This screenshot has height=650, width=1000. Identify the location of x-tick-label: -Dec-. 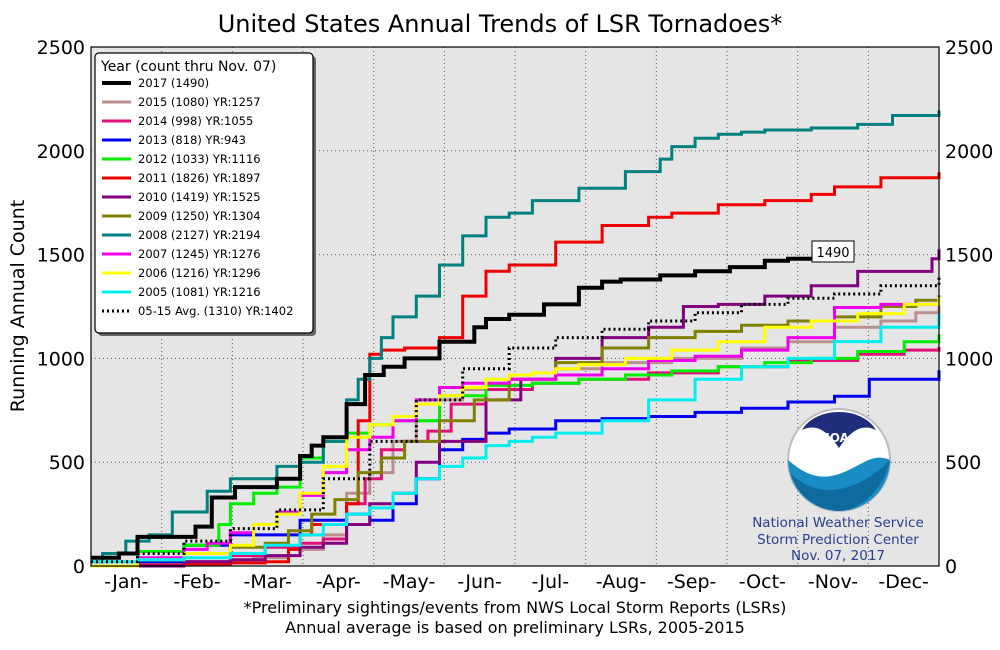
(903, 582).